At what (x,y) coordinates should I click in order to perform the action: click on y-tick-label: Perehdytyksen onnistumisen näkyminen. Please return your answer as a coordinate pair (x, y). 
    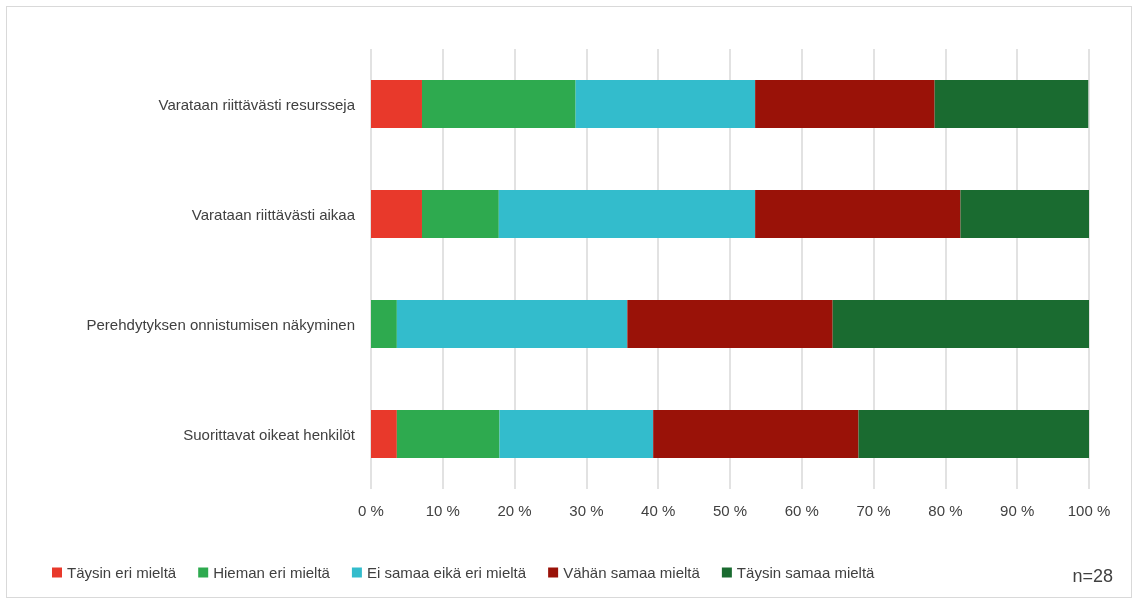
    Looking at the image, I should click on (220, 324).